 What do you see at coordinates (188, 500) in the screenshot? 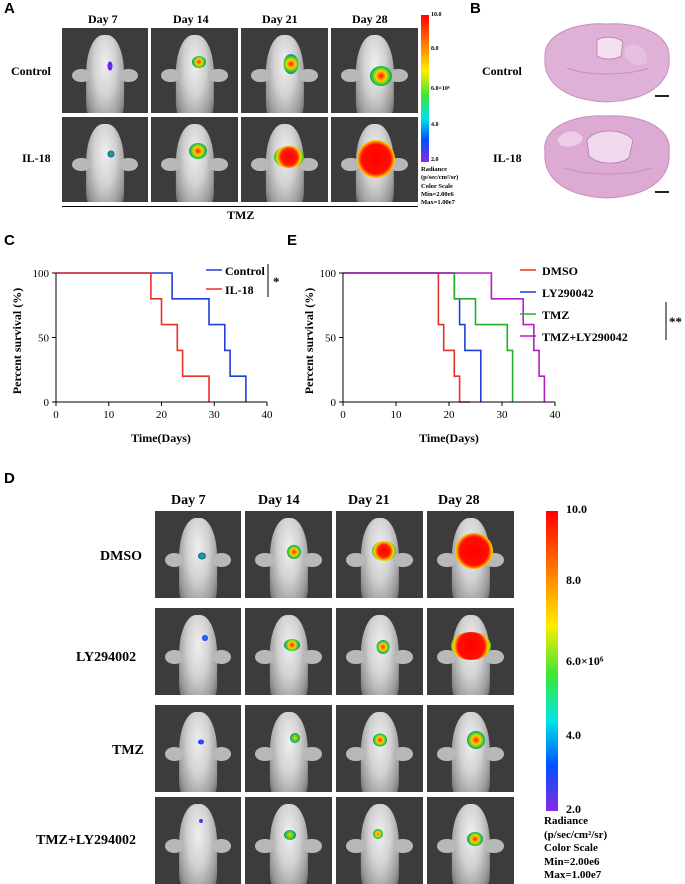
I see `panel-d-day-7: Day 7` at bounding box center [188, 500].